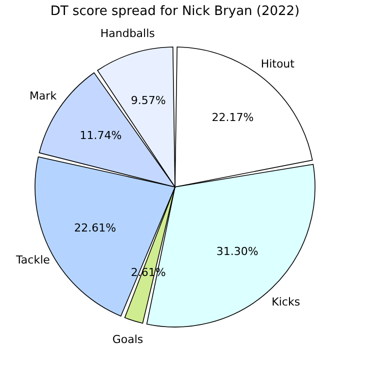 The width and height of the screenshot is (390, 390). I want to click on slice-label: Handballs, so click(128, 33).